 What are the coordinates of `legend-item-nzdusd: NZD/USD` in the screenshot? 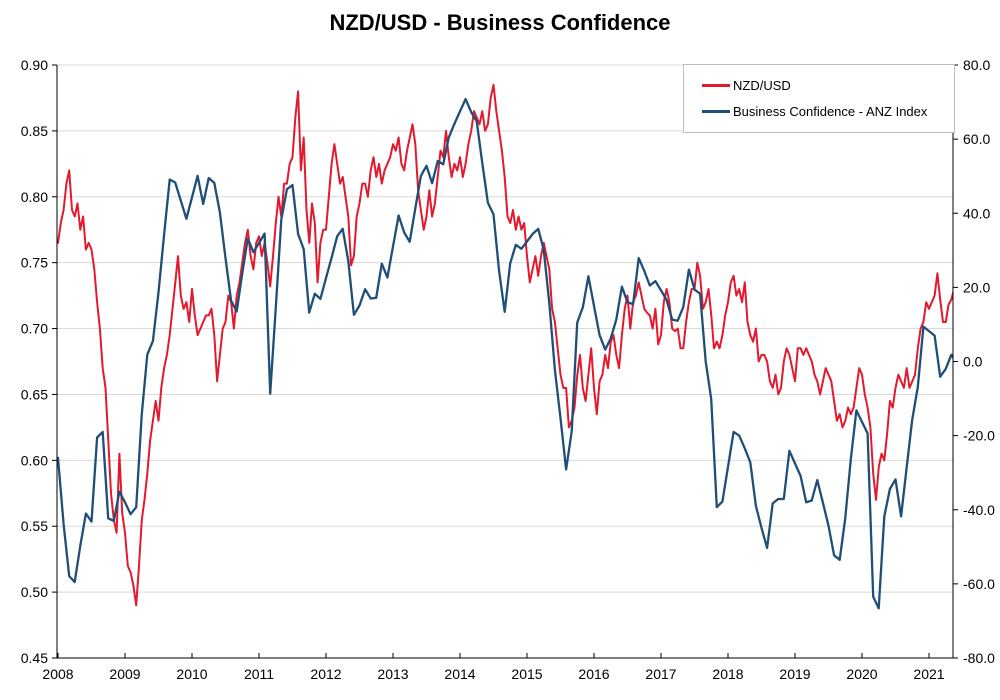 It's located at (828, 85).